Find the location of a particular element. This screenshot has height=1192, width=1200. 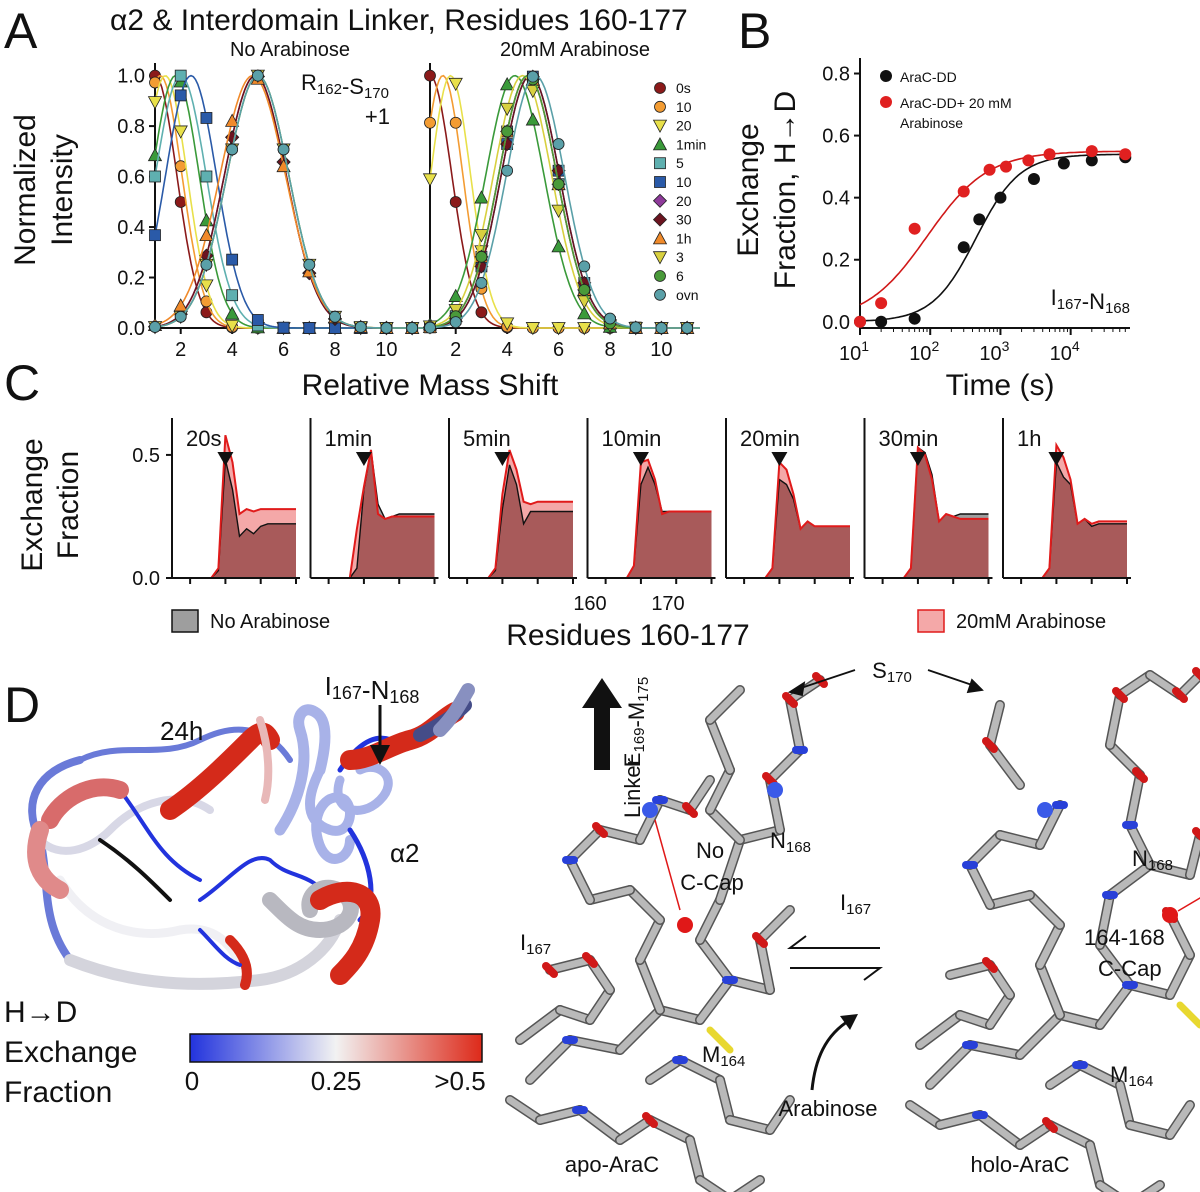

exchange-panel-5min: 5min is located at coordinates (512, 501).